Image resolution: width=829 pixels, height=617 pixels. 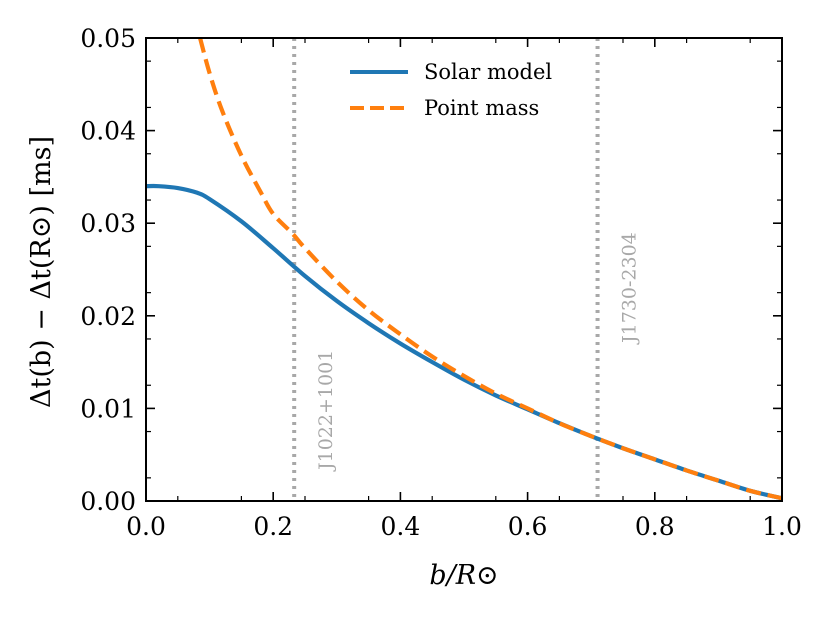 I want to click on y-tick-label: 0.01, so click(x=108, y=408).